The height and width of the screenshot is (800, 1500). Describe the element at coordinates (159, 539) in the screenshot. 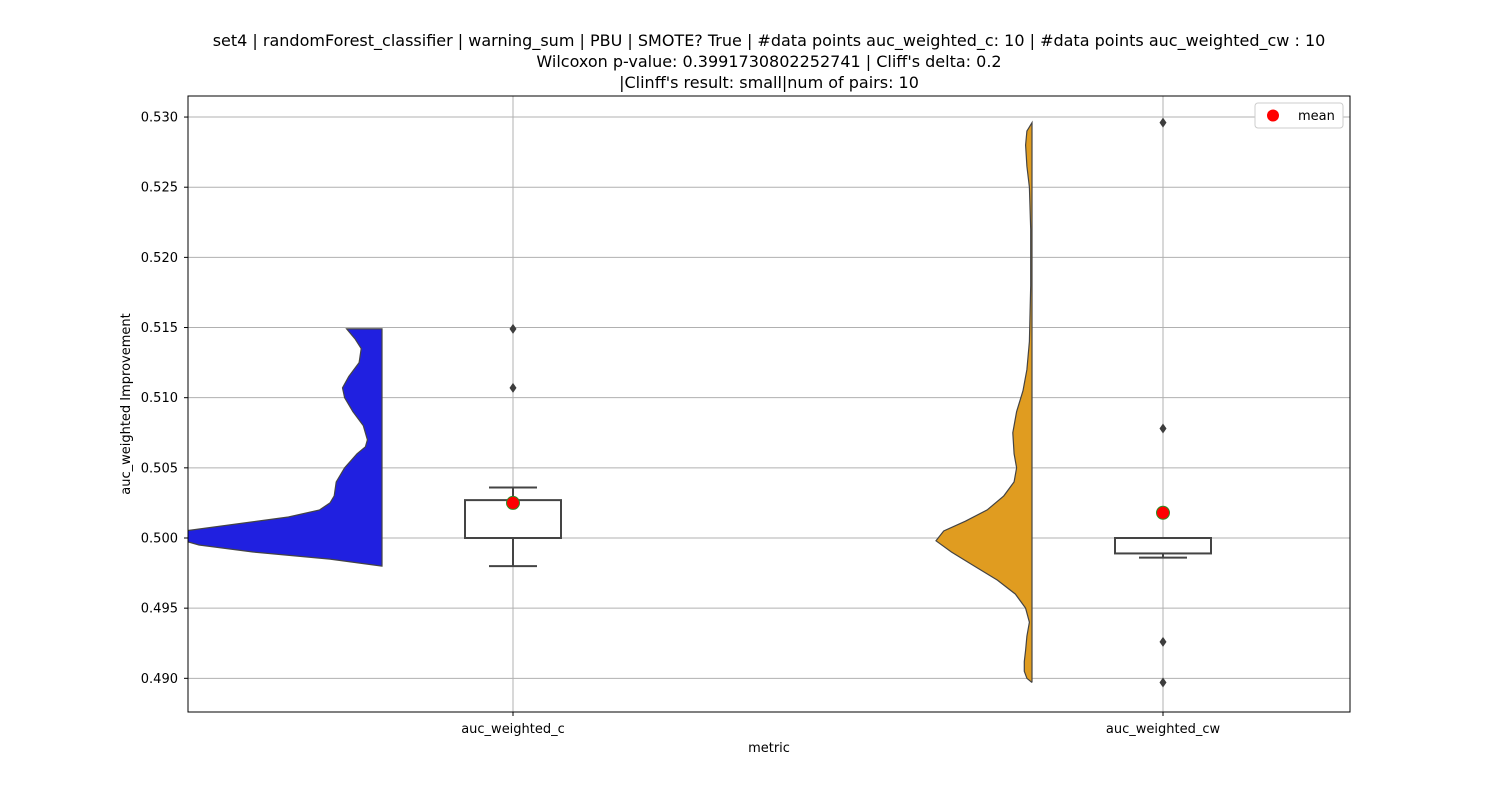

I see `y-tick-label: 0.500` at that location.